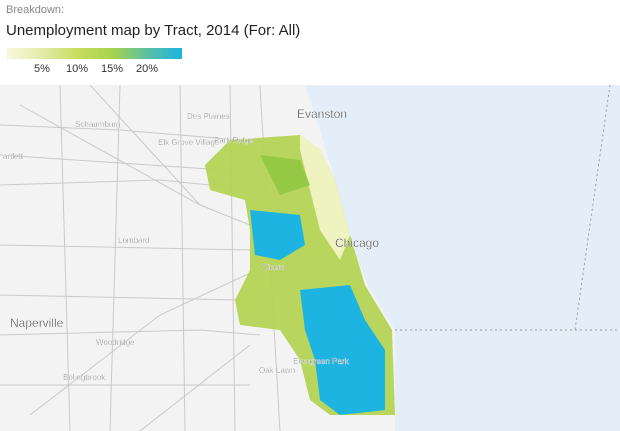 This screenshot has height=431, width=620. What do you see at coordinates (234, 140) in the screenshot?
I see `place-label: Park Ridge` at bounding box center [234, 140].